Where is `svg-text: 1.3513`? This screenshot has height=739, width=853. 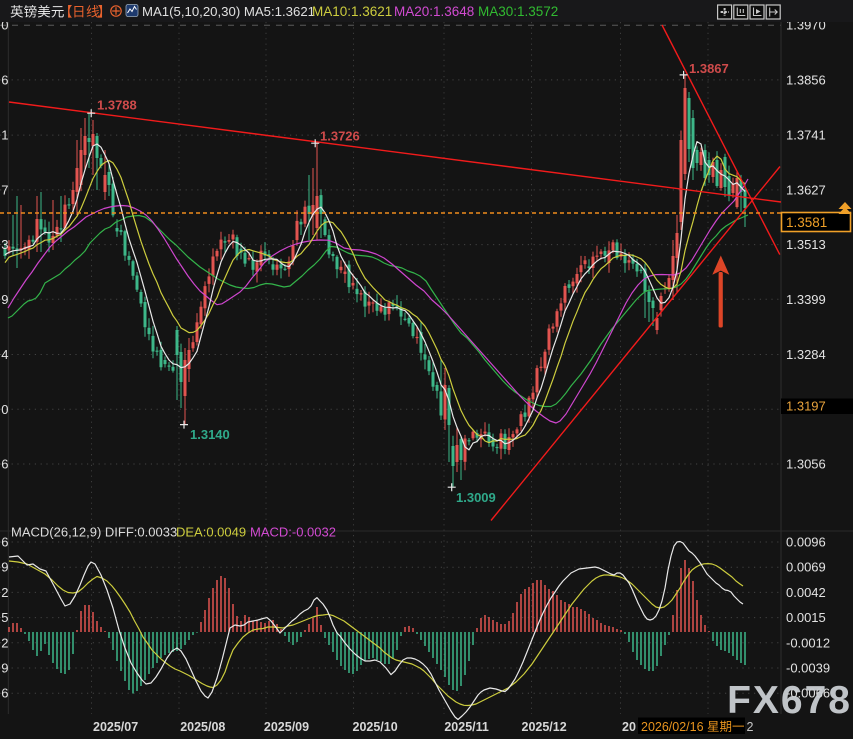
svg-text: 1.3513 is located at coordinates (806, 244).